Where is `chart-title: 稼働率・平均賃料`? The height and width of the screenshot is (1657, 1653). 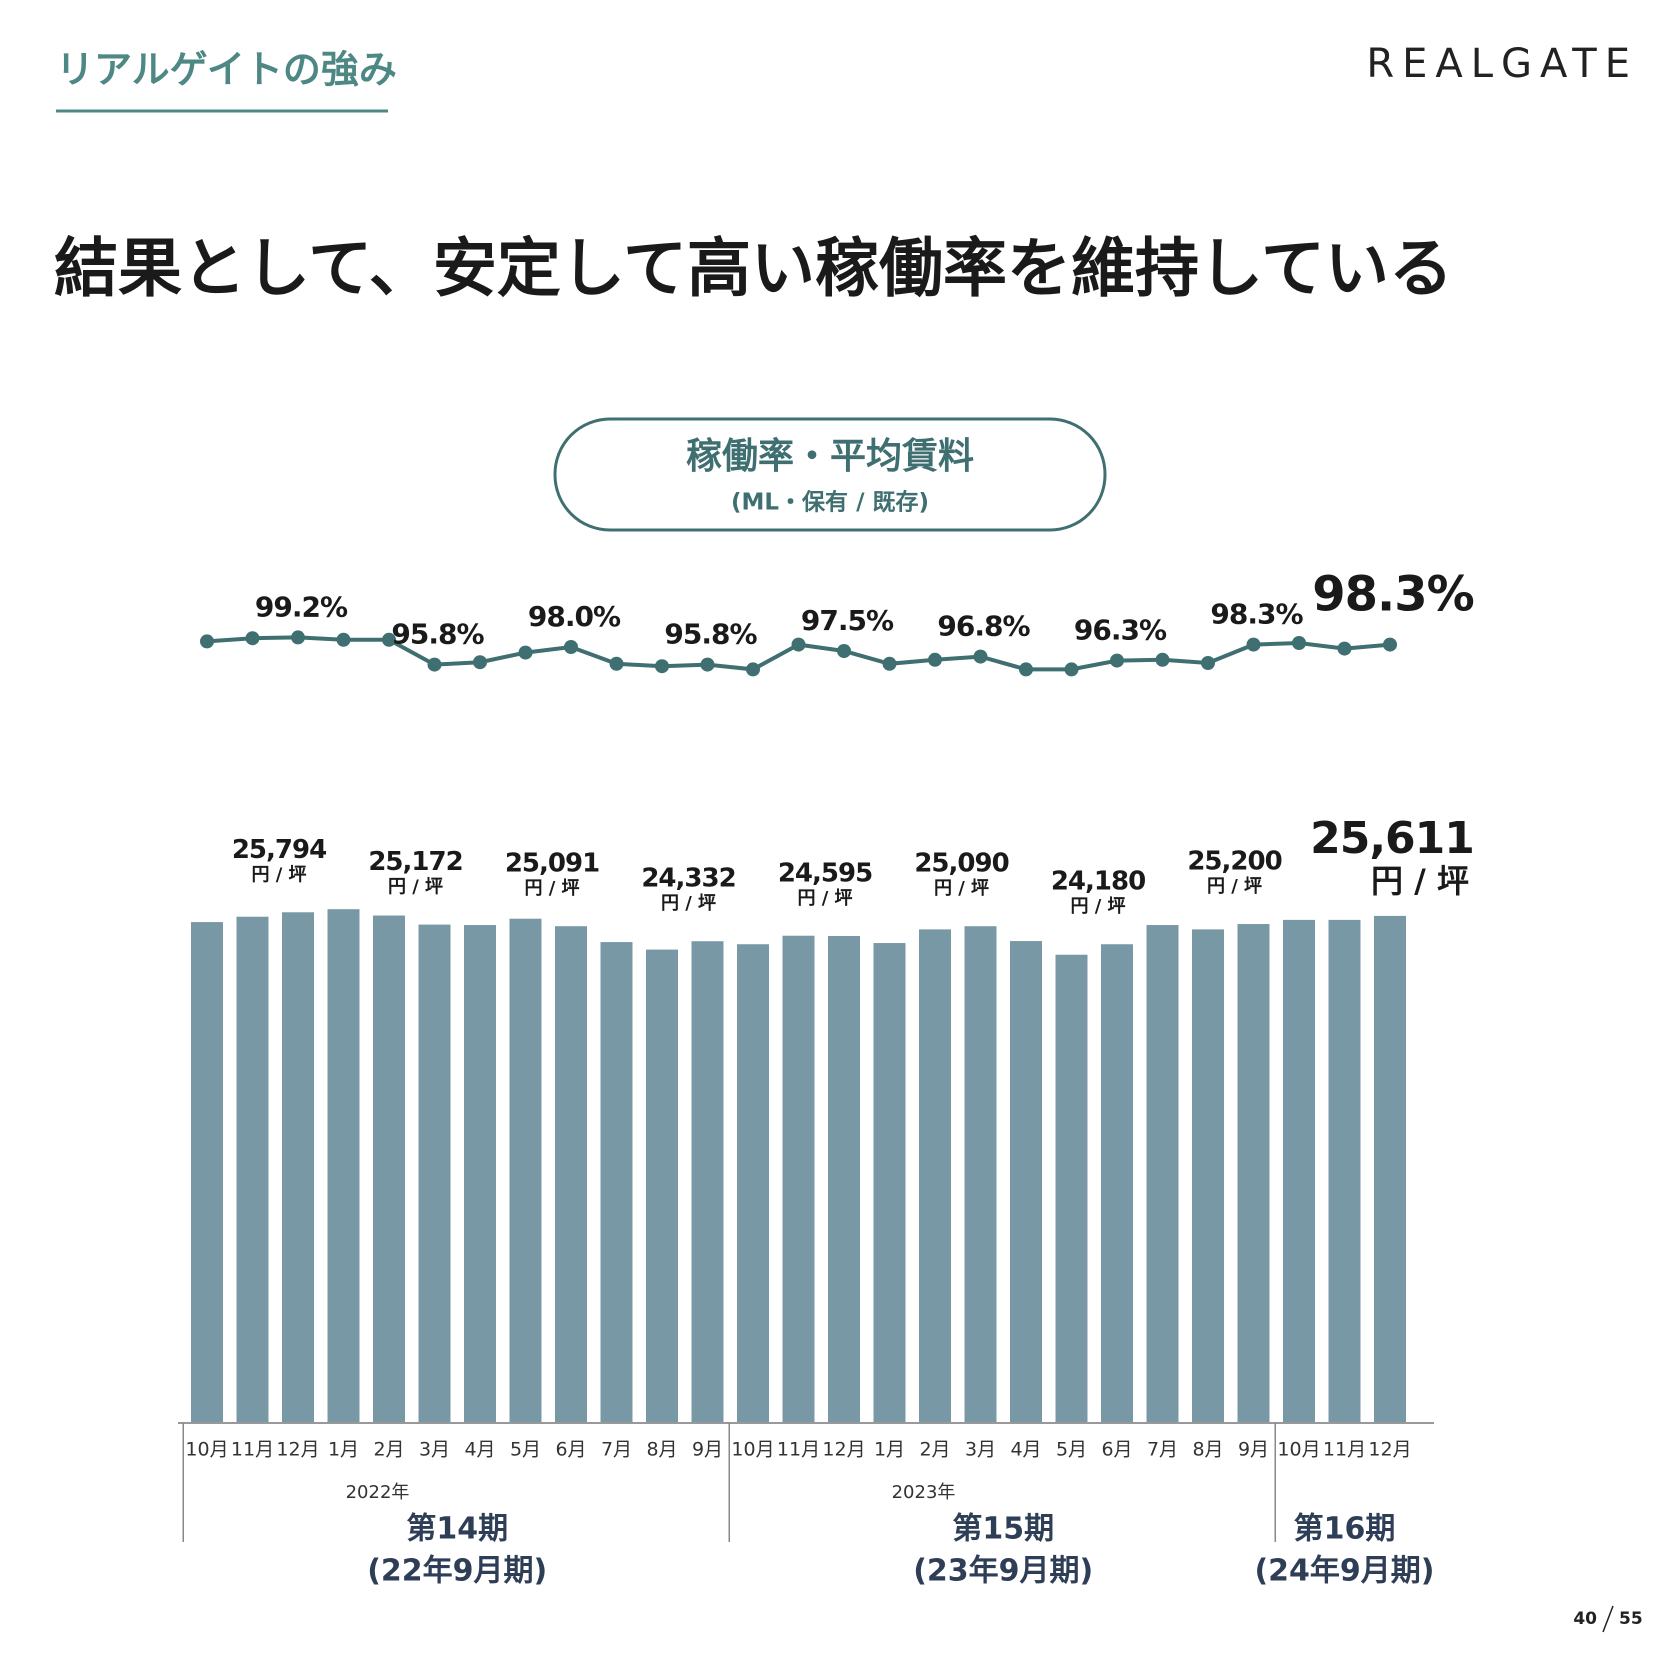 chart-title: 稼働率・平均賃料 is located at coordinates (830, 456).